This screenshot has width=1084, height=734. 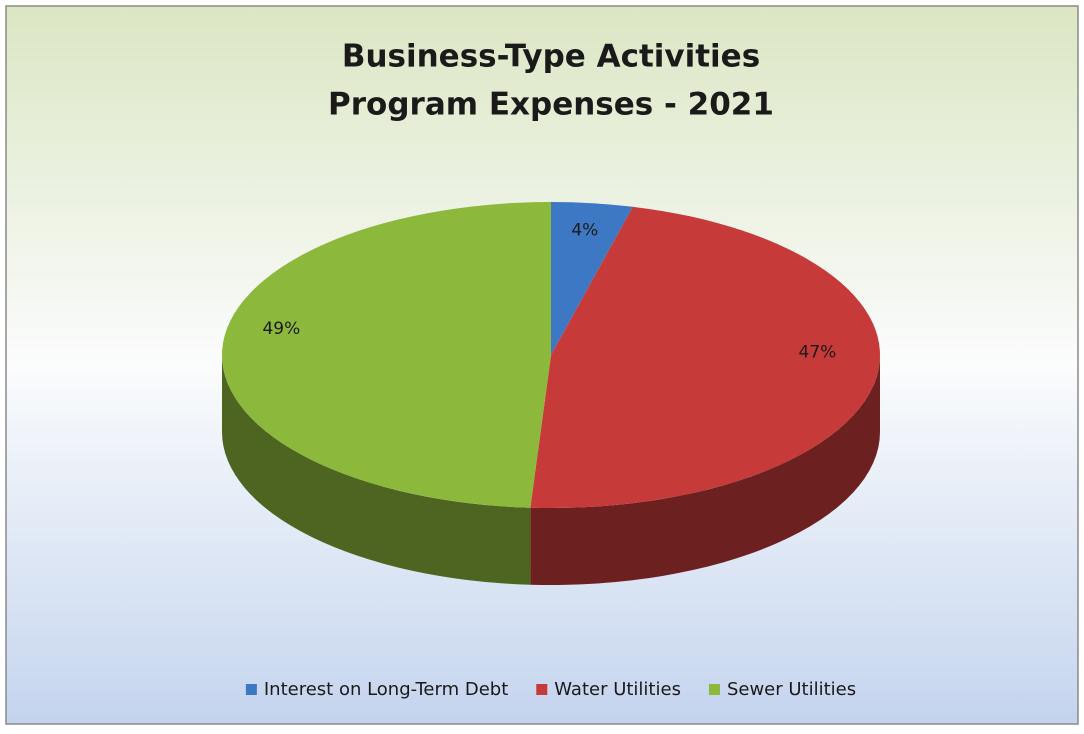 I want to click on chart-title: Program Expenses - 2021, so click(x=551, y=105).